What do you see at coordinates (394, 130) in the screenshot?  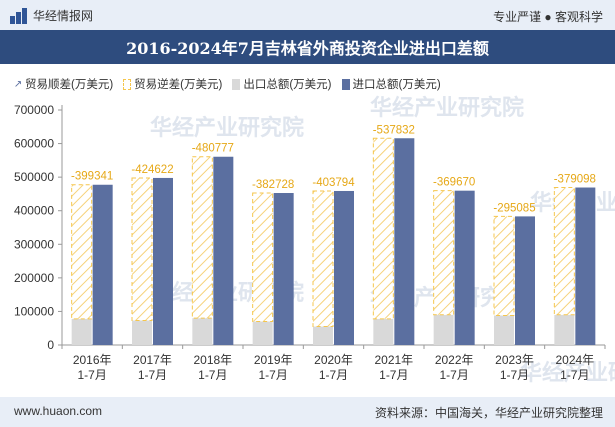 I see `deficit-data-label: -537832` at bounding box center [394, 130].